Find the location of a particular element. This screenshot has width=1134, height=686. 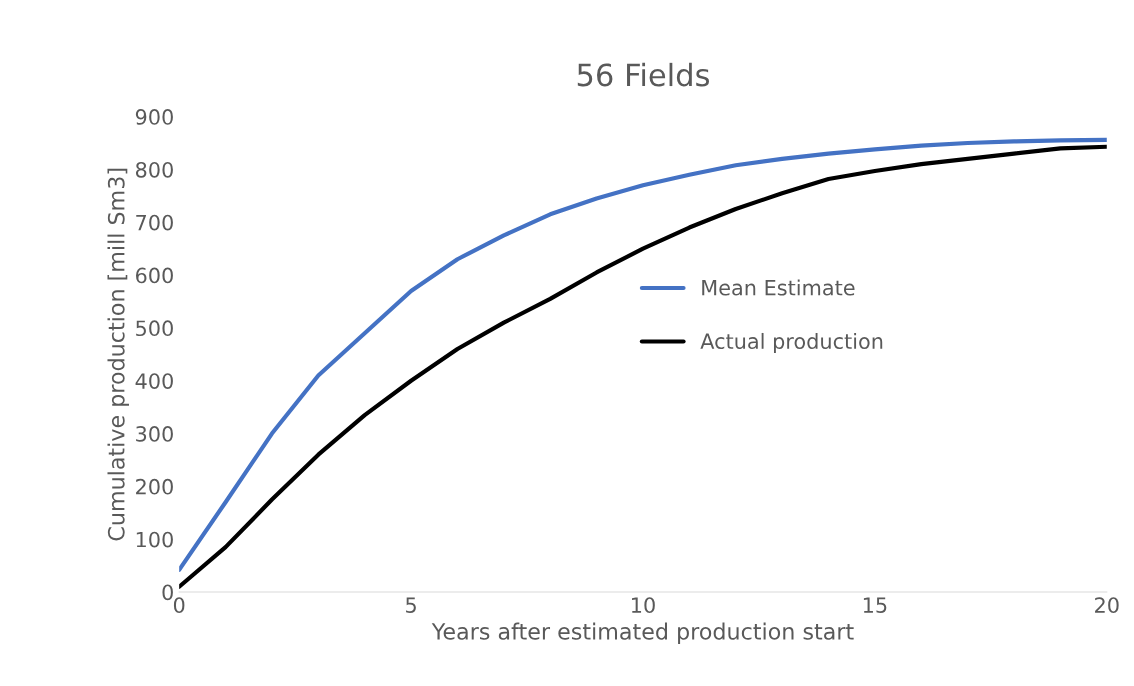

y-tick-label: 400 is located at coordinates (154, 381).